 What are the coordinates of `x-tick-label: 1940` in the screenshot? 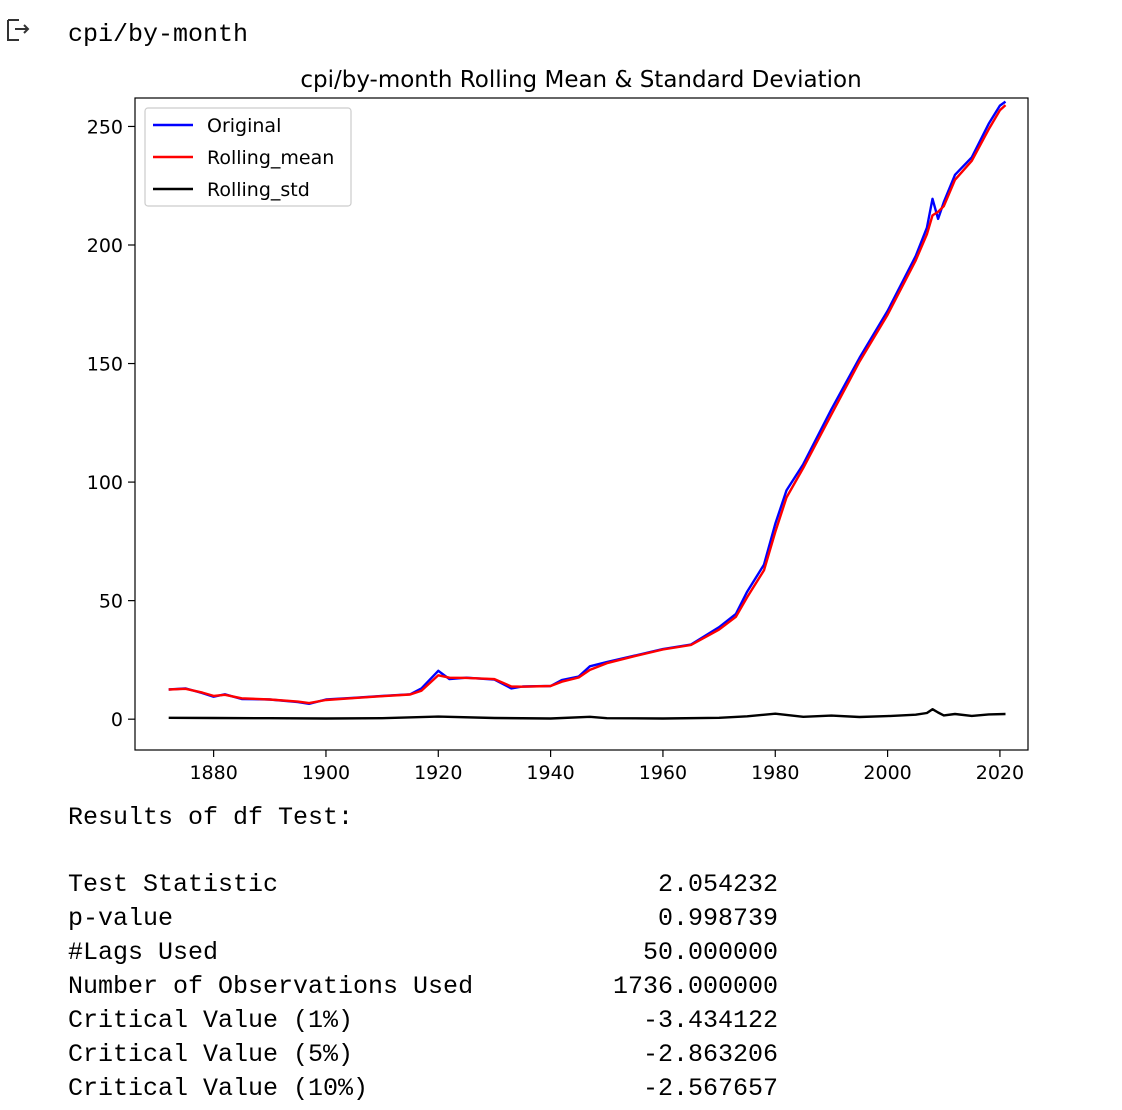 It's located at (550, 773).